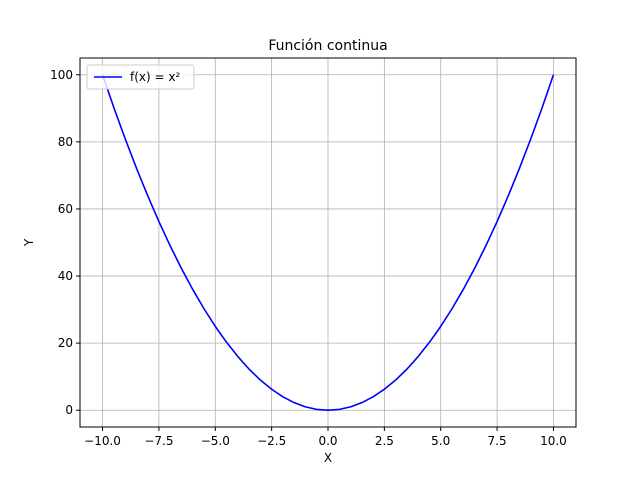  Describe the element at coordinates (328, 458) in the screenshot. I see `x-axis-label: X` at that location.